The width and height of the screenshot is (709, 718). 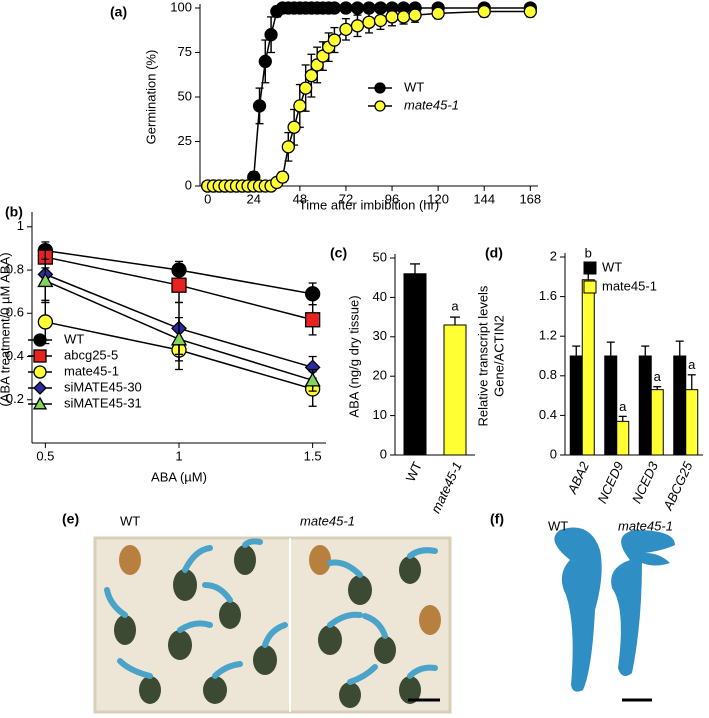 What do you see at coordinates (70, 519) in the screenshot?
I see `panel-label: (e)` at bounding box center [70, 519].